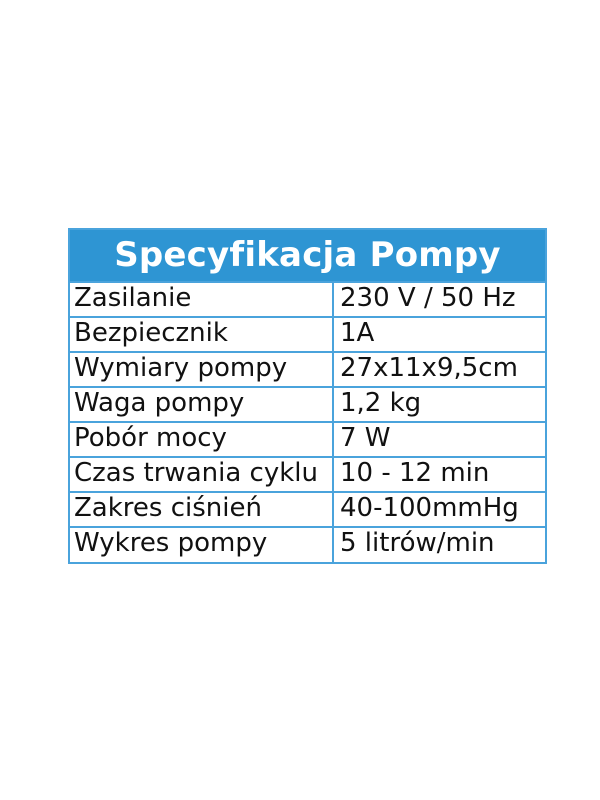 This screenshot has width=600, height=800. I want to click on spec-value: 10 - 12 min, so click(415, 473).